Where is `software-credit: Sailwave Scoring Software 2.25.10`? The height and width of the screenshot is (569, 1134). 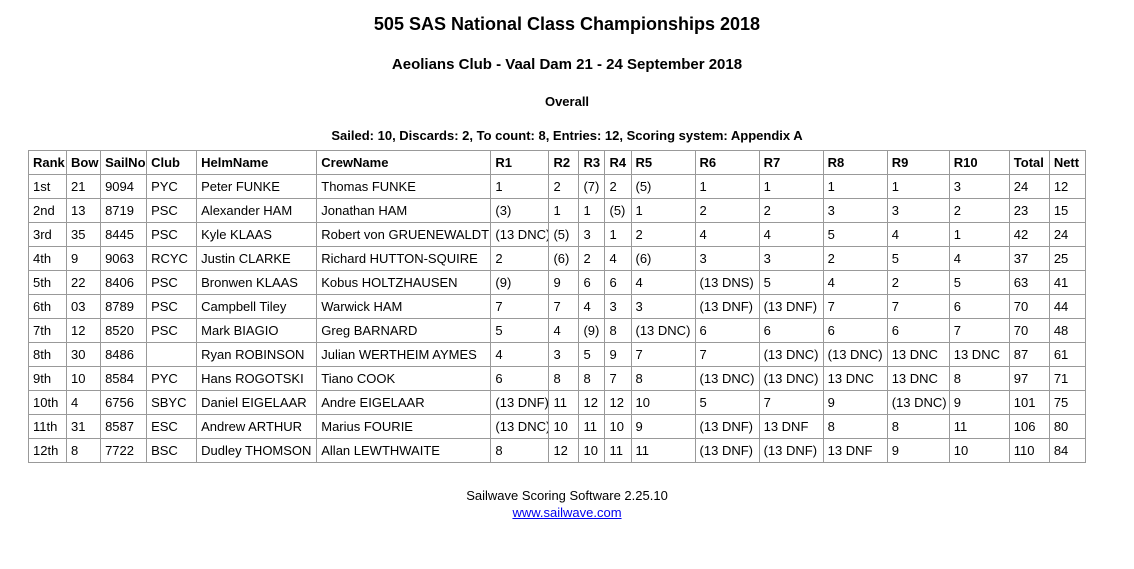
software-credit: Sailwave Scoring Software 2.25.10 is located at coordinates (567, 495).